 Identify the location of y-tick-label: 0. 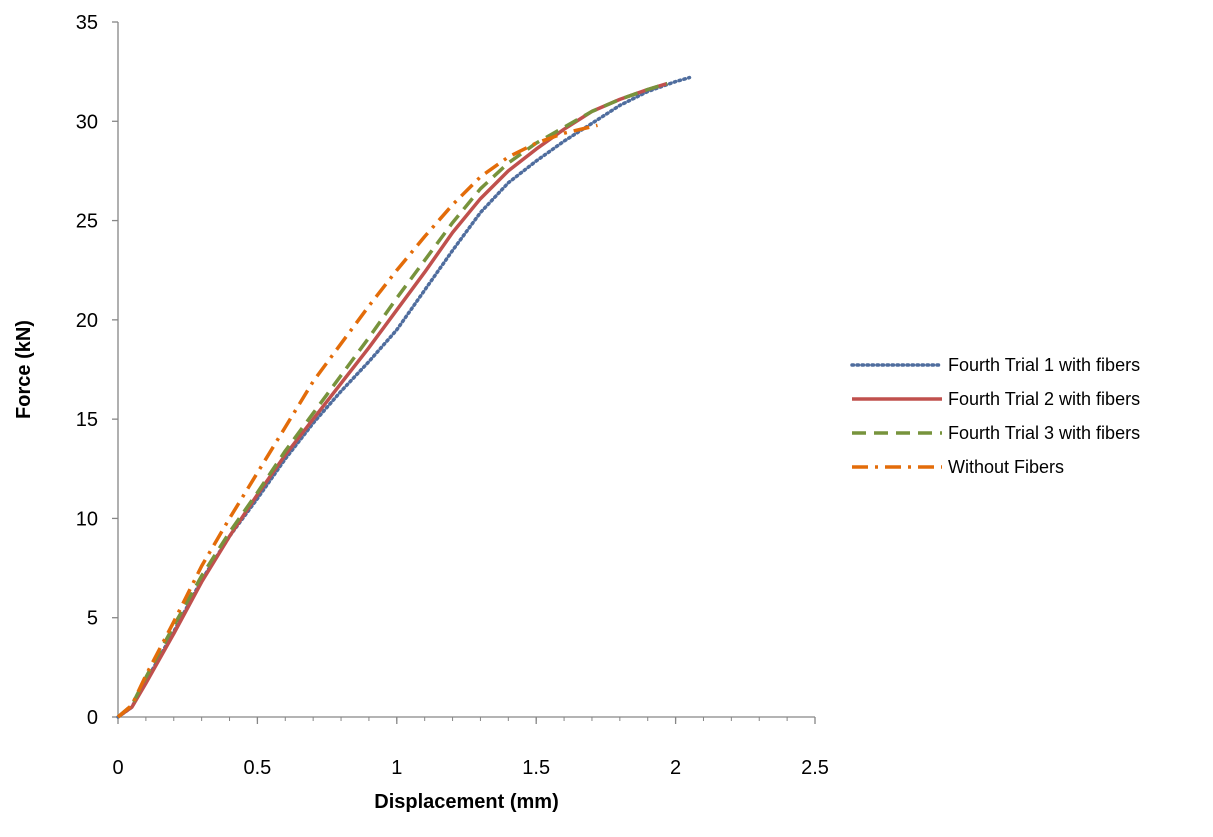
(92, 718).